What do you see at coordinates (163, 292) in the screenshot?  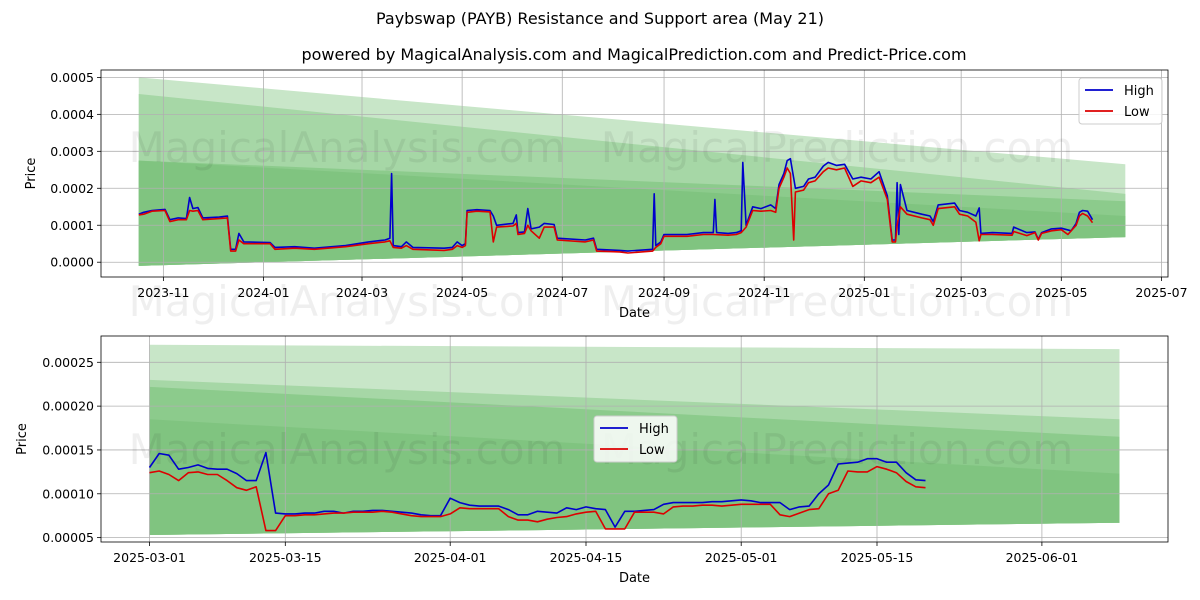 I see `x-tick-label: 2023-11` at bounding box center [163, 292].